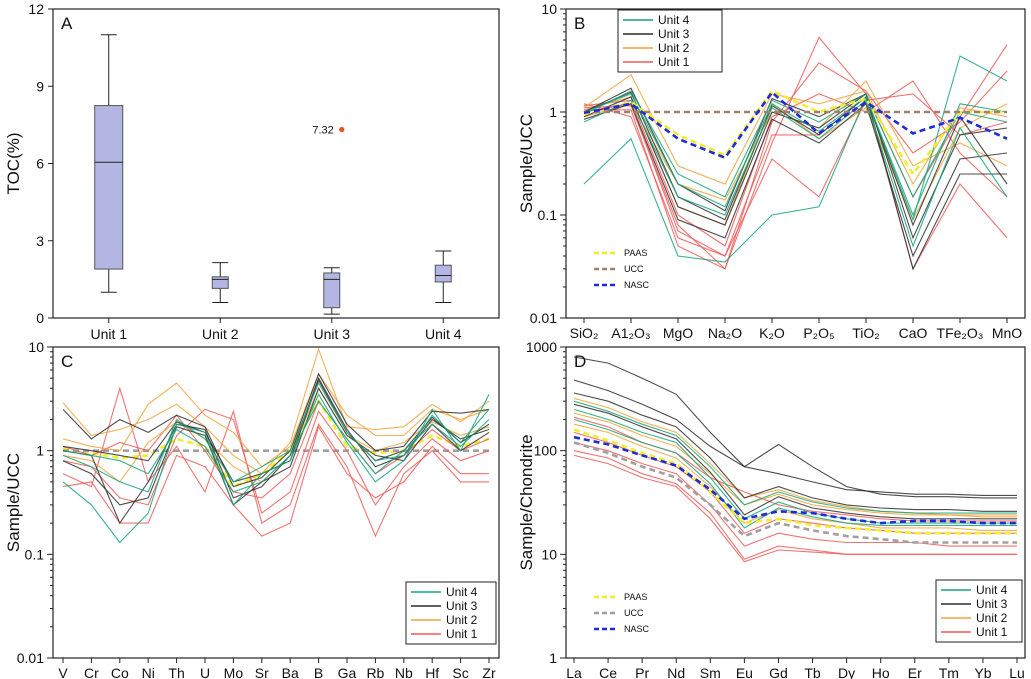 The image size is (1031, 679). I want to click on x-tick-label: B, so click(318, 672).